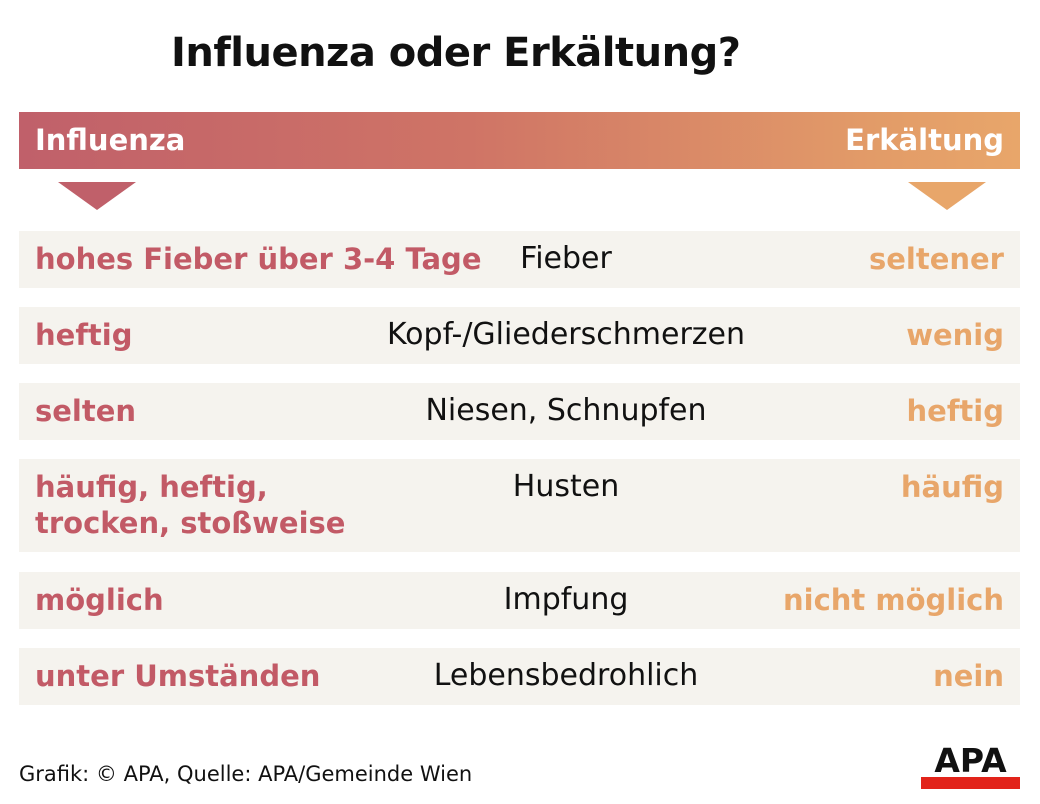  What do you see at coordinates (519, 140) in the screenshot?
I see `comparison-header-bar: Influenza Erkältung` at bounding box center [519, 140].